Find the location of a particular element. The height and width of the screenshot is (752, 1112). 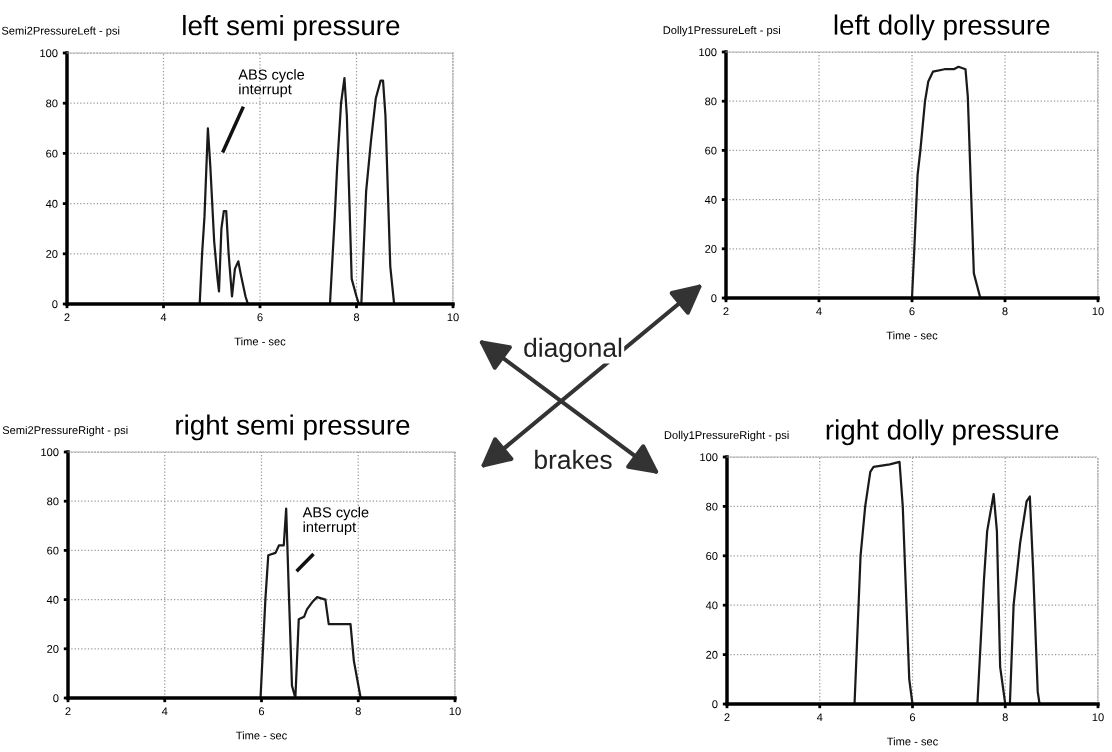

text: diagonal is located at coordinates (573, 350).